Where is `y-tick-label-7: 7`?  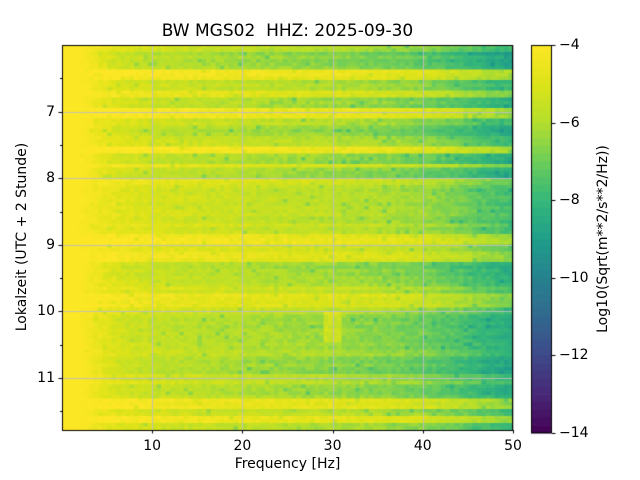 y-tick-label-7: 7 is located at coordinates (50, 111).